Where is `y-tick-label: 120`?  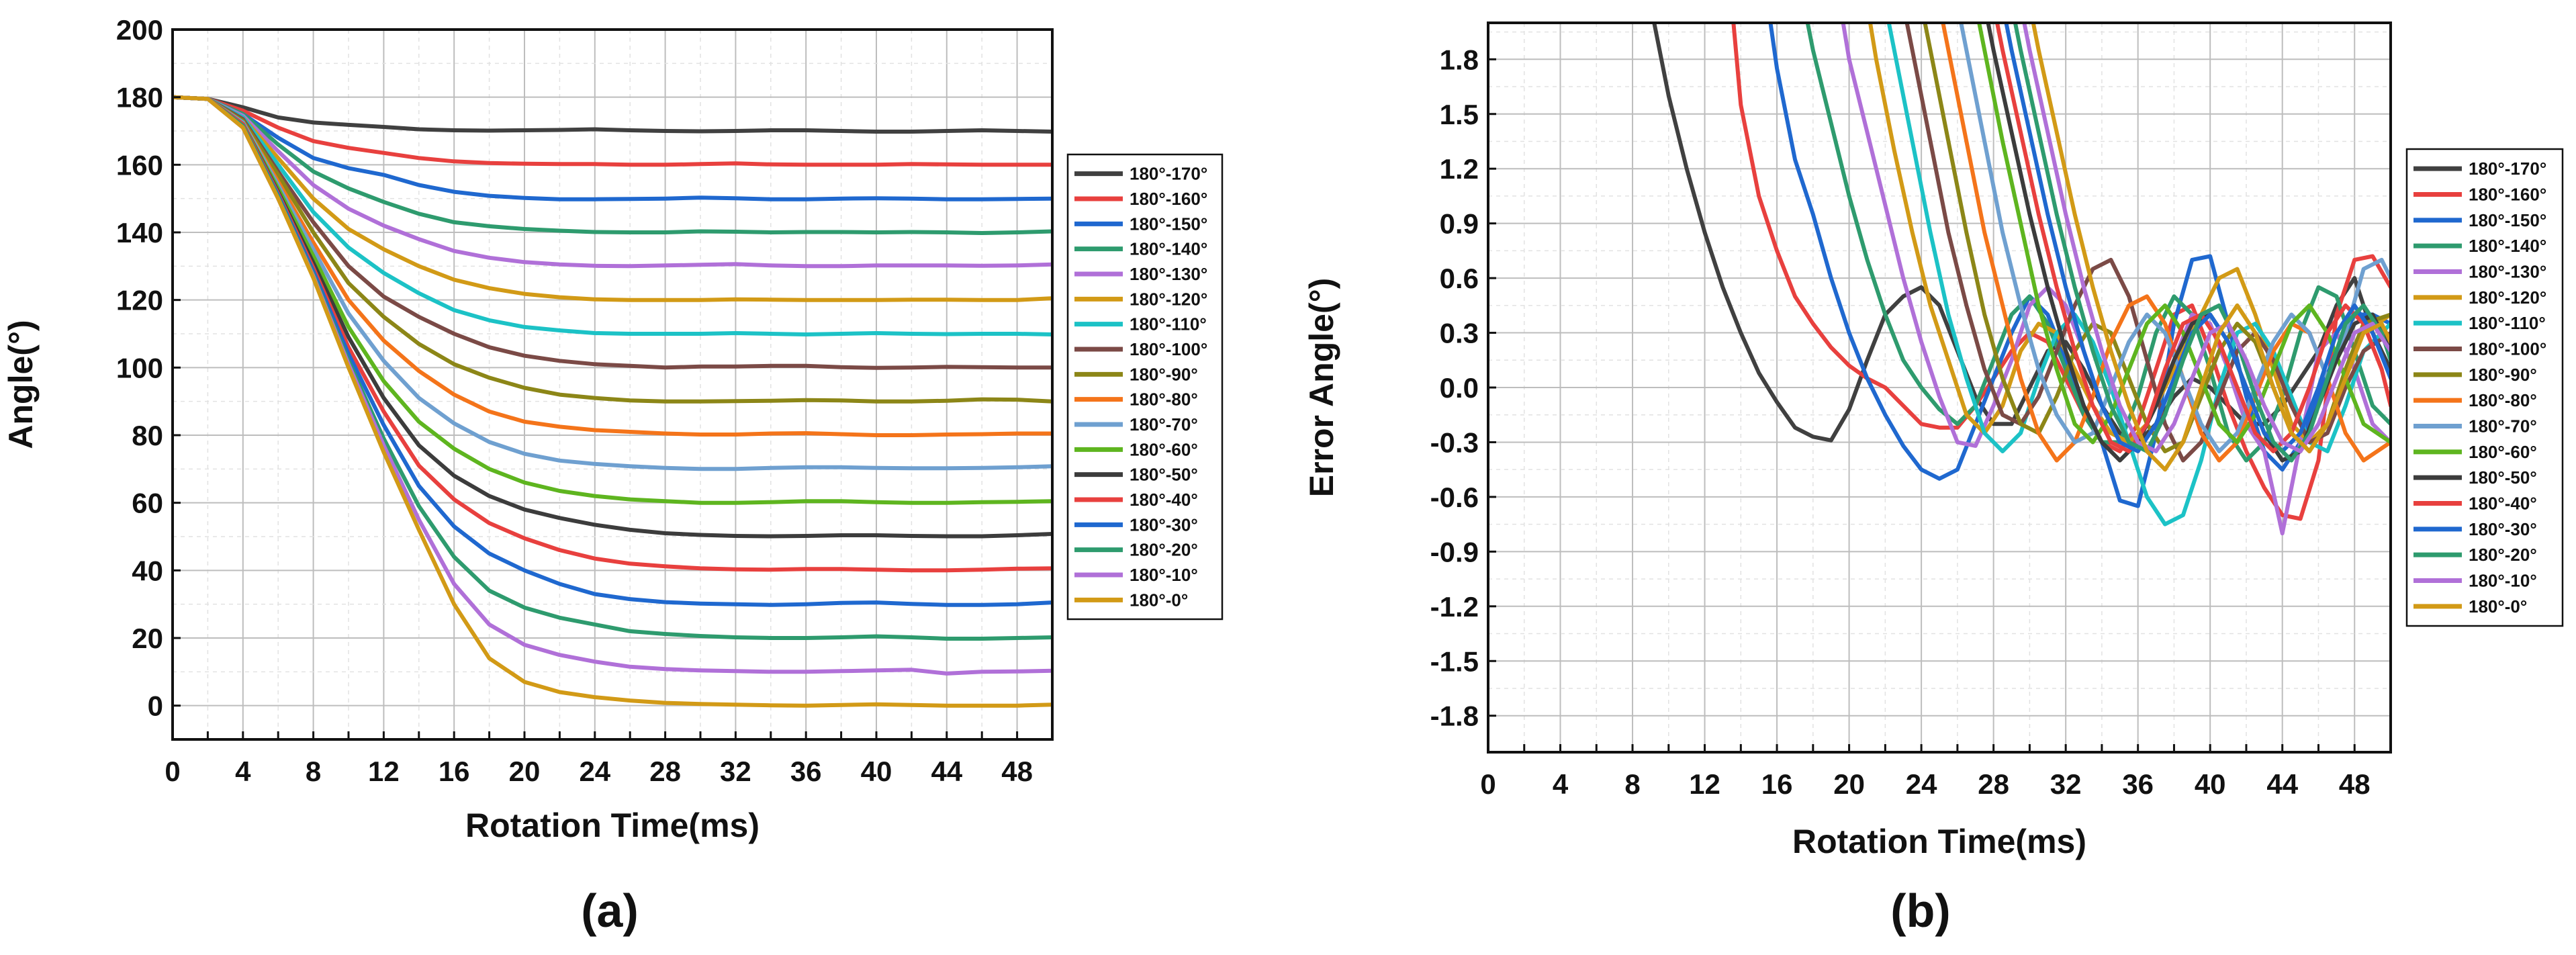
y-tick-label: 120 is located at coordinates (139, 300).